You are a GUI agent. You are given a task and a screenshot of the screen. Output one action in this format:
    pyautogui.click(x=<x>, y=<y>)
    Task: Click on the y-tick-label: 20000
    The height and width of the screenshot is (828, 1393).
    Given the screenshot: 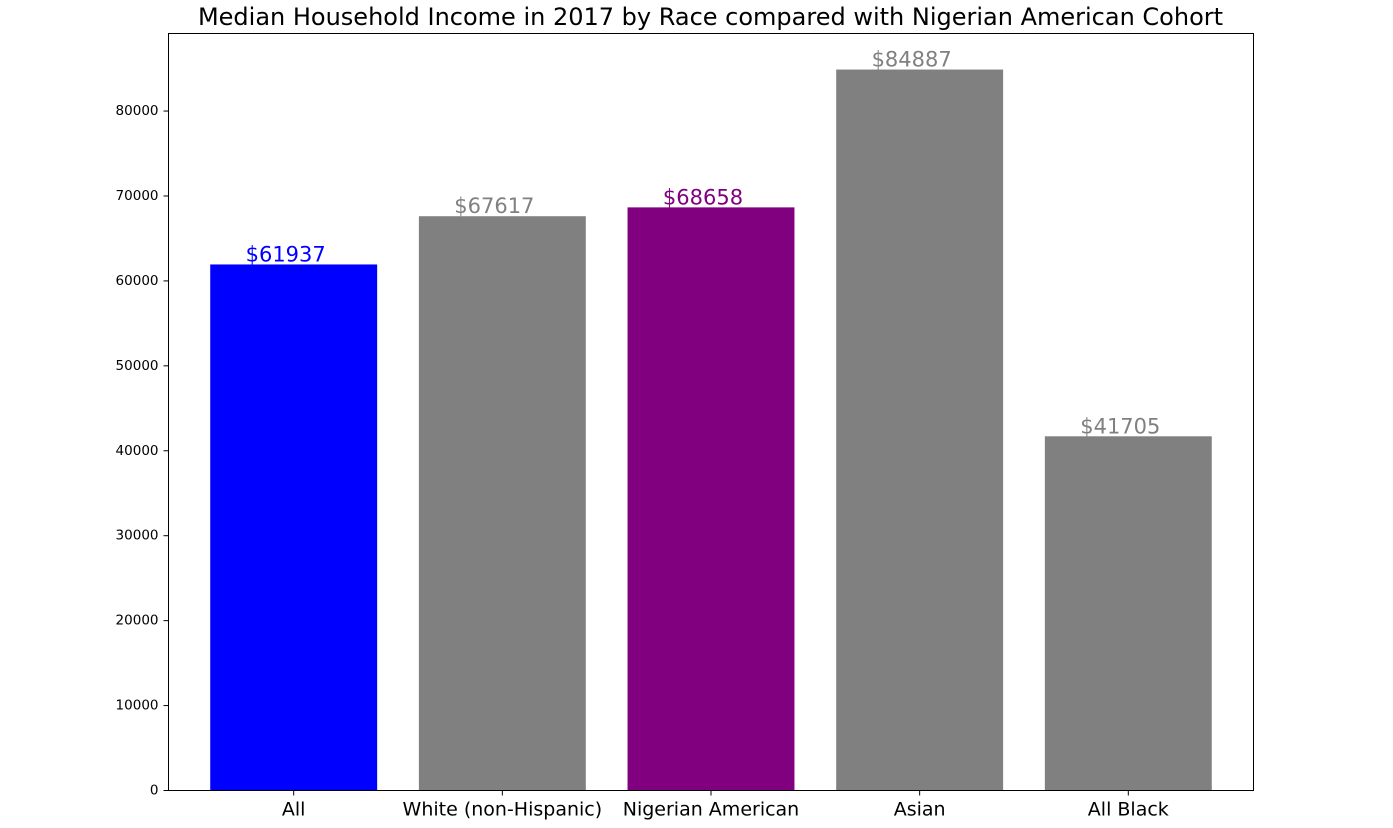 What is the action you would take?
    pyautogui.click(x=137, y=621)
    